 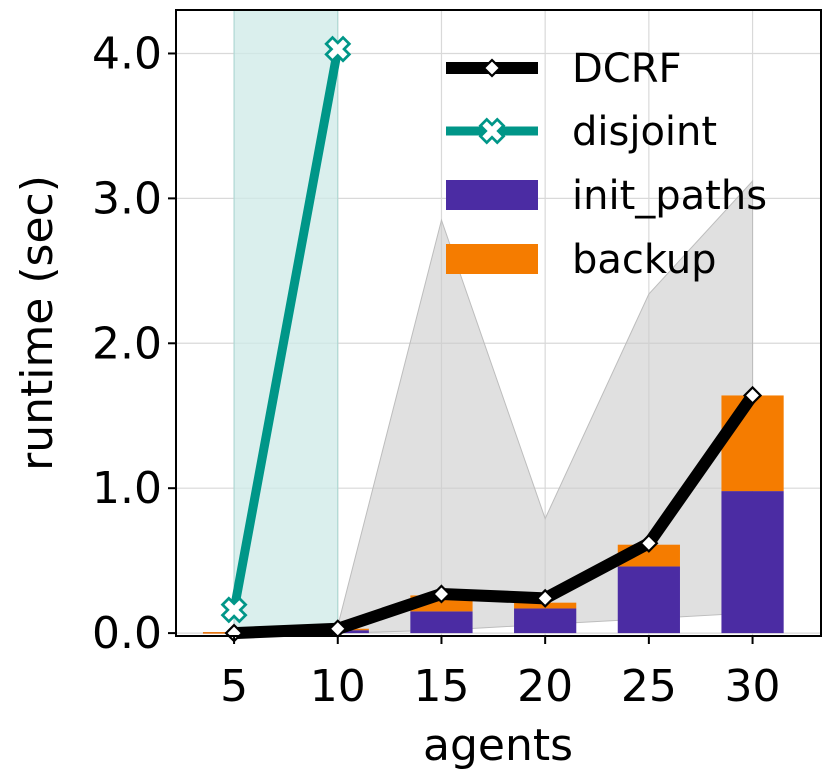 What do you see at coordinates (492, 195) in the screenshot?
I see `legend-init_paths-swatch` at bounding box center [492, 195].